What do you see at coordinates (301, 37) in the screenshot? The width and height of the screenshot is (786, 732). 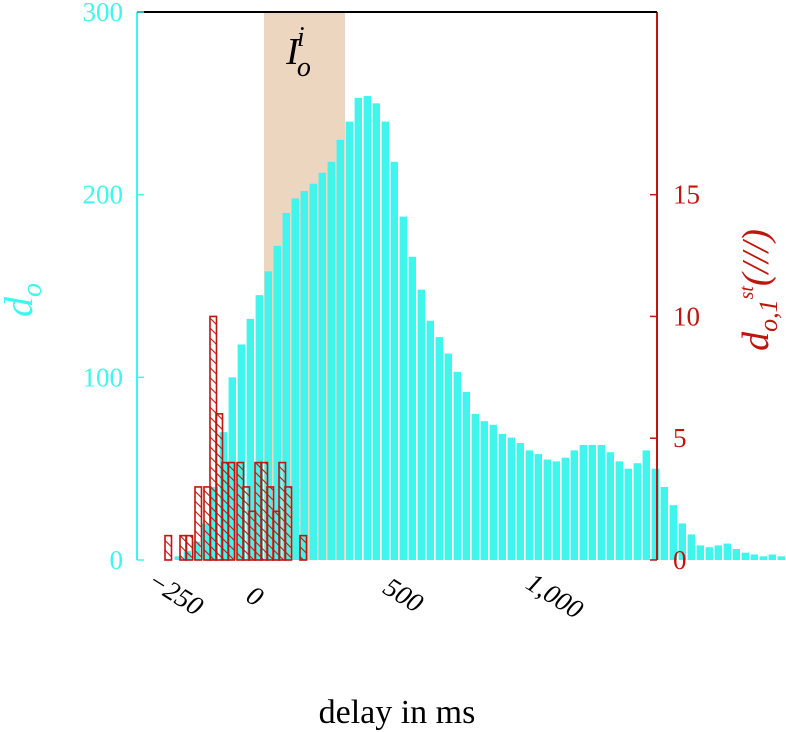 I see `annotation-sup: i` at bounding box center [301, 37].